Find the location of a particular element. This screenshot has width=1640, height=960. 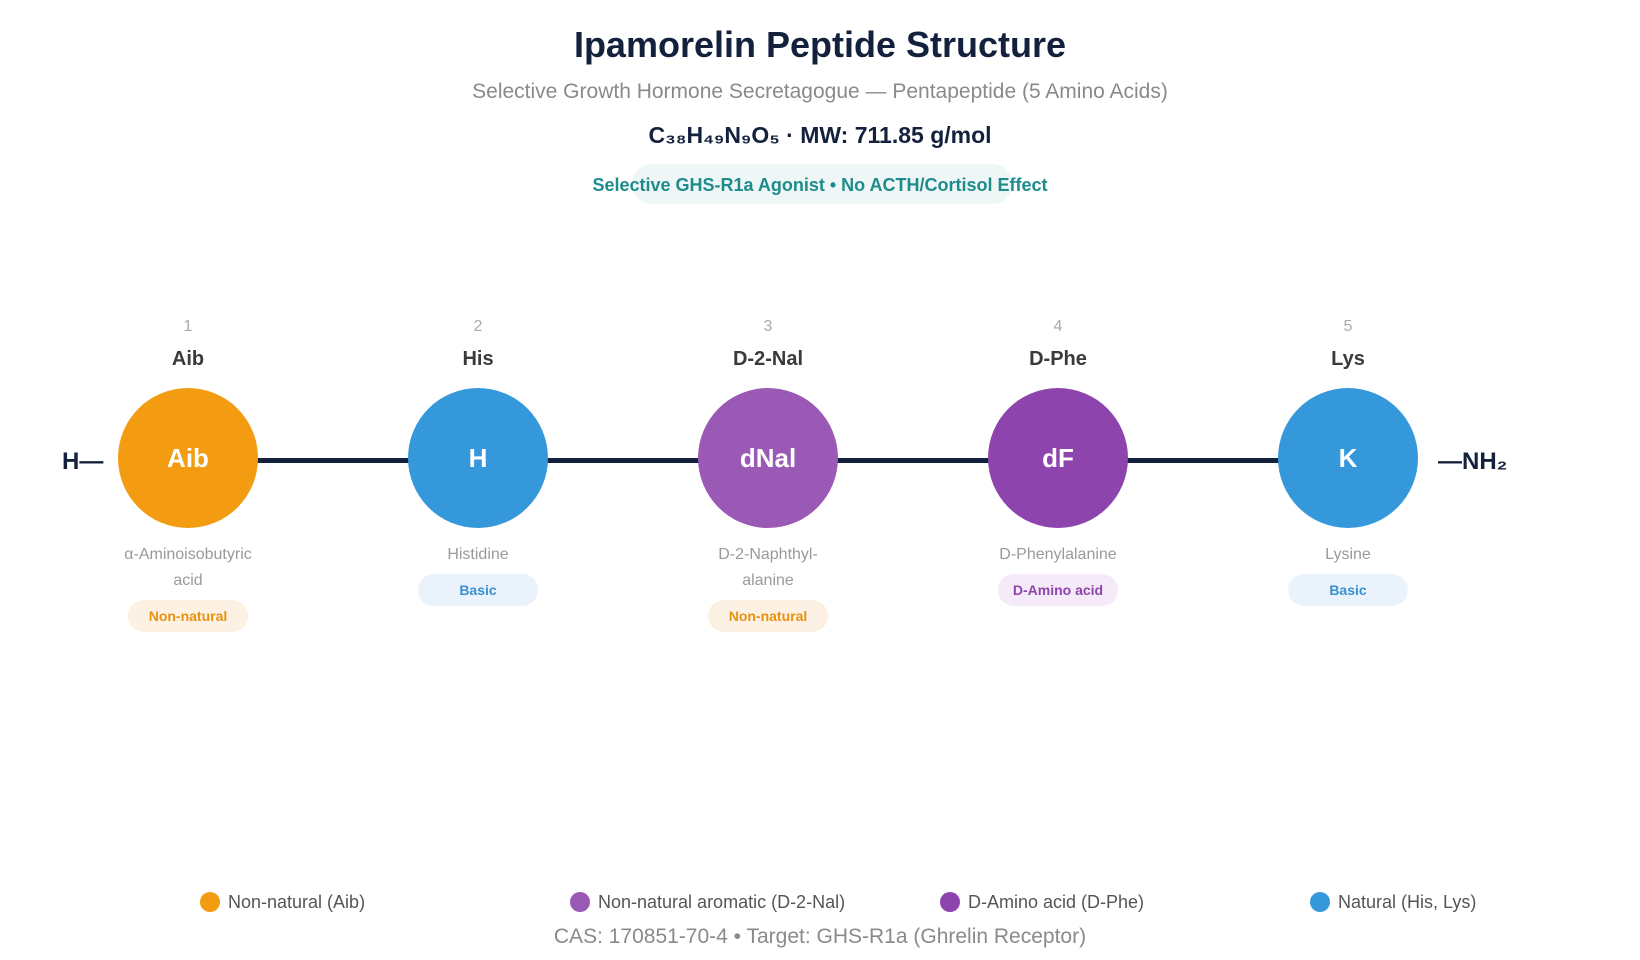

selectivity-badge-background is located at coordinates (822, 184).